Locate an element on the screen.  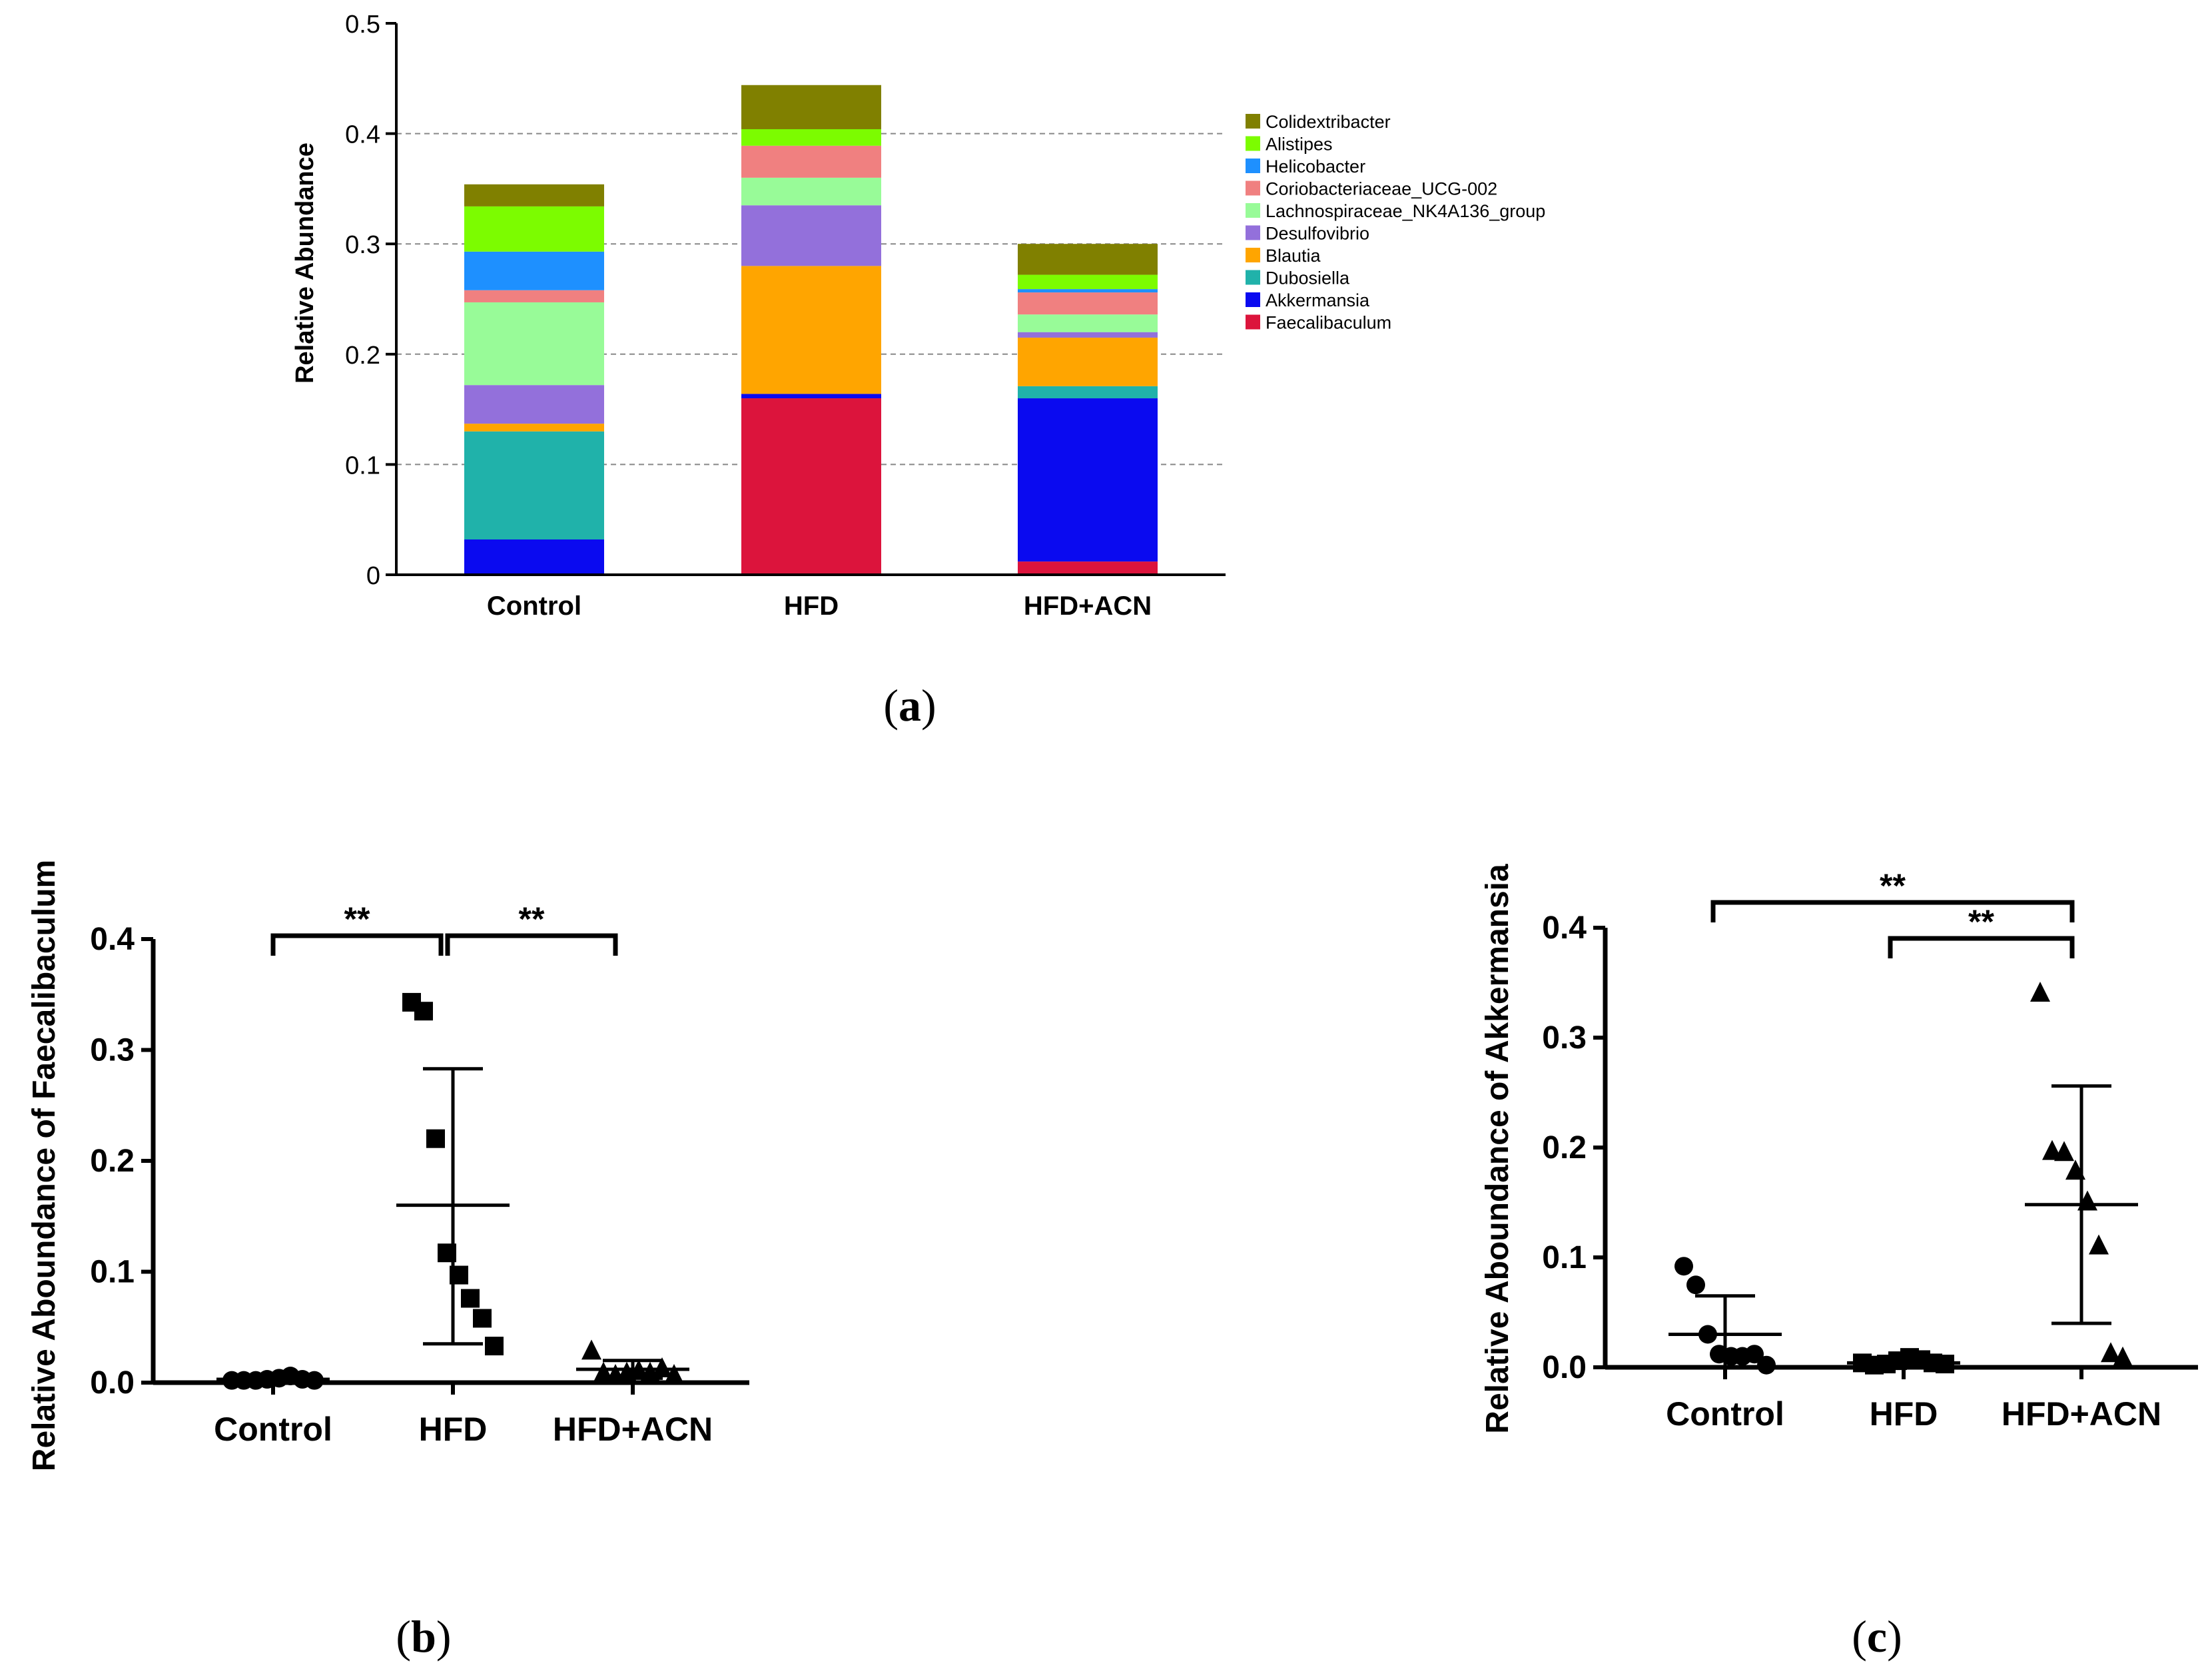
legend-swatch-colidextribacter is located at coordinates (1253, 121).